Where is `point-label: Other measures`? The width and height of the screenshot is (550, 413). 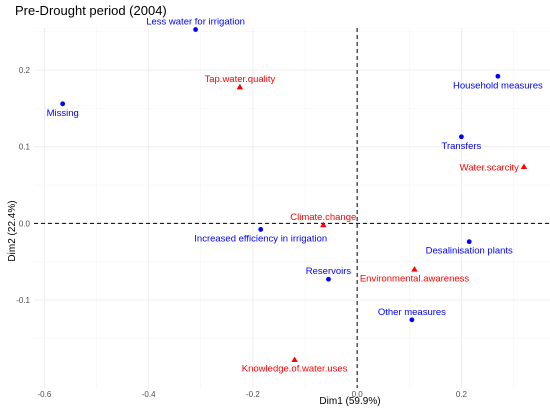 point-label: Other measures is located at coordinates (412, 312).